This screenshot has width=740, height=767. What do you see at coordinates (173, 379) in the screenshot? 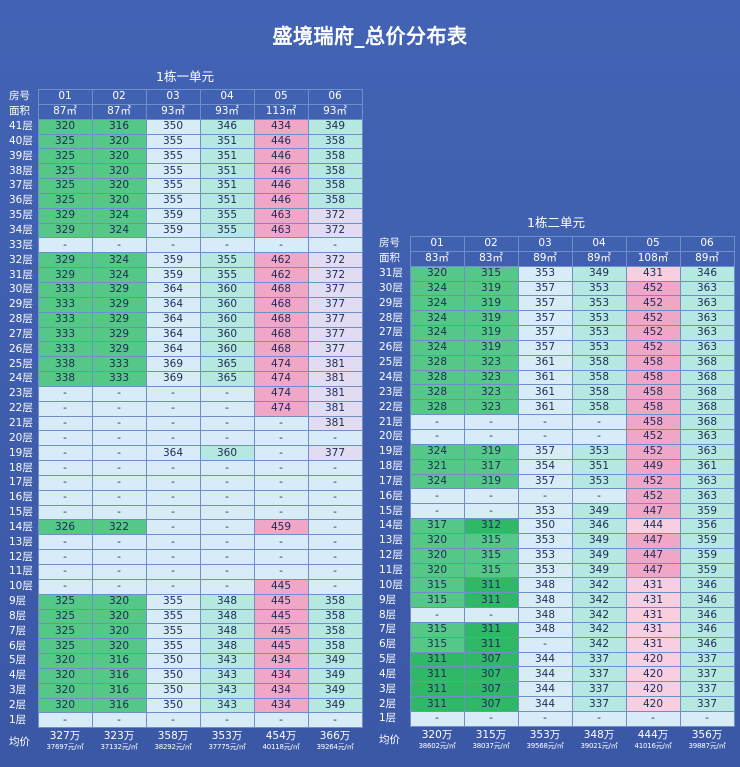
I see `price-cell: 369` at bounding box center [173, 379].